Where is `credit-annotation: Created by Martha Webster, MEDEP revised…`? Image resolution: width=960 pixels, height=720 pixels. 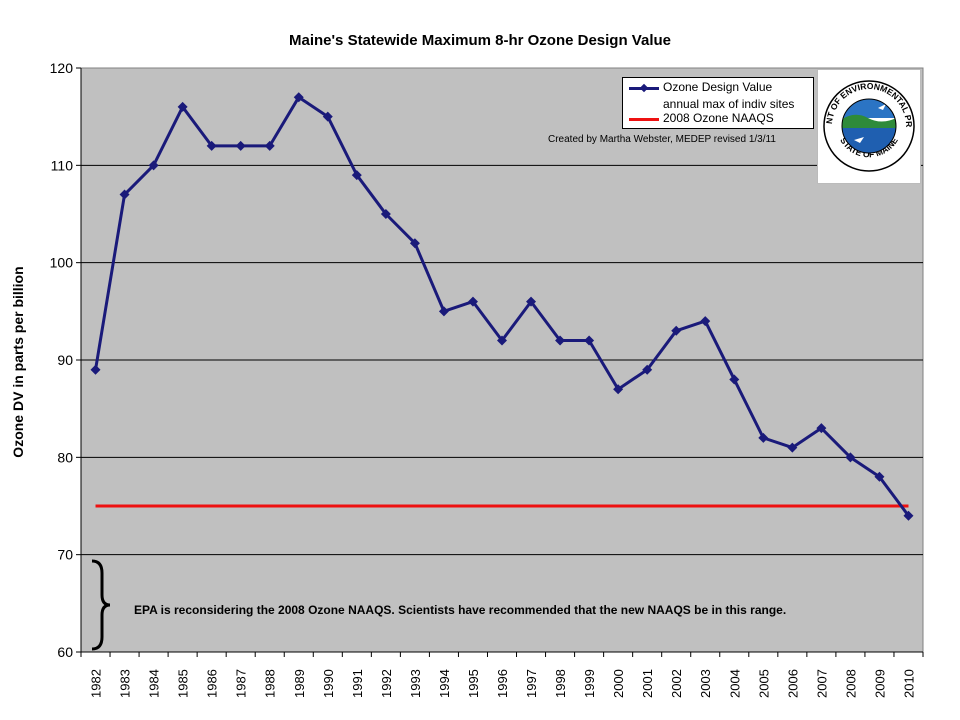
credit-annotation: Created by Martha Webster, MEDEP revised… is located at coordinates (662, 139).